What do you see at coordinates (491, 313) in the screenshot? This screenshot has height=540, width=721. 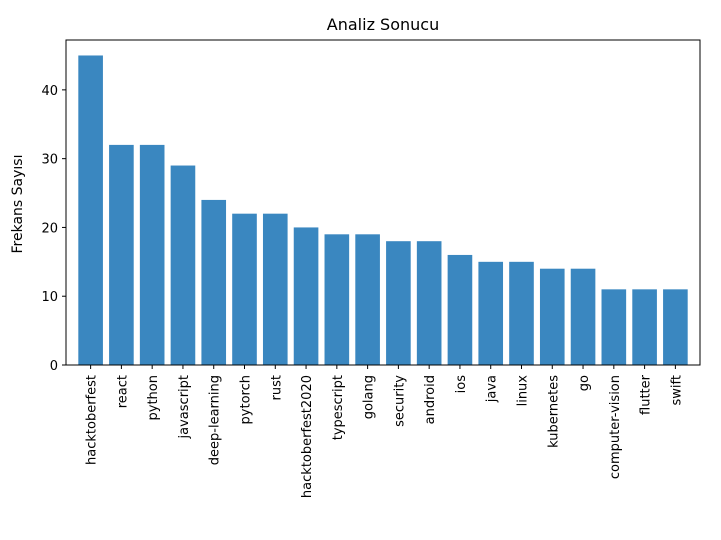 I see `bar-java` at bounding box center [491, 313].